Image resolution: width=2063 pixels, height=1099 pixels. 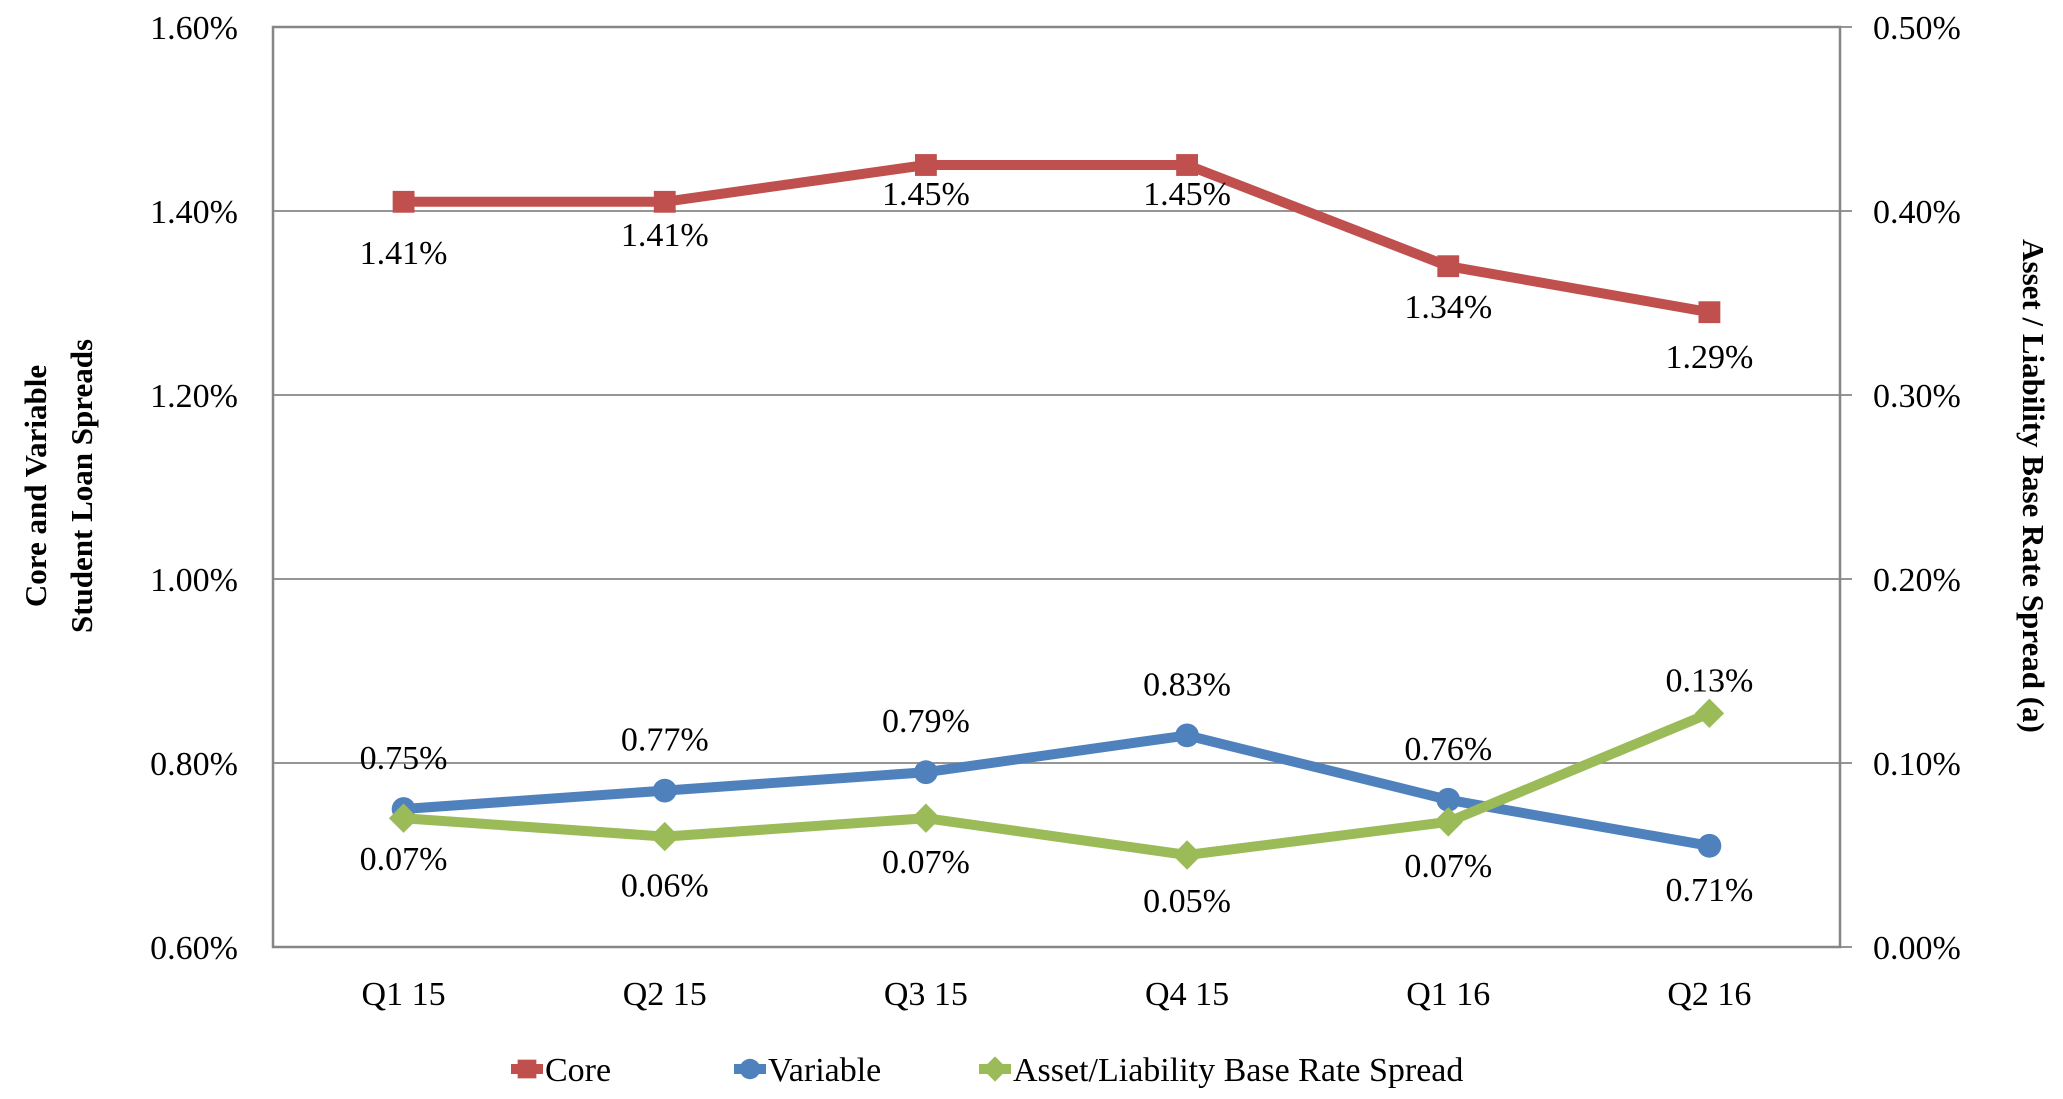 What do you see at coordinates (527, 1069) in the screenshot?
I see `square-marker-icon` at bounding box center [527, 1069].